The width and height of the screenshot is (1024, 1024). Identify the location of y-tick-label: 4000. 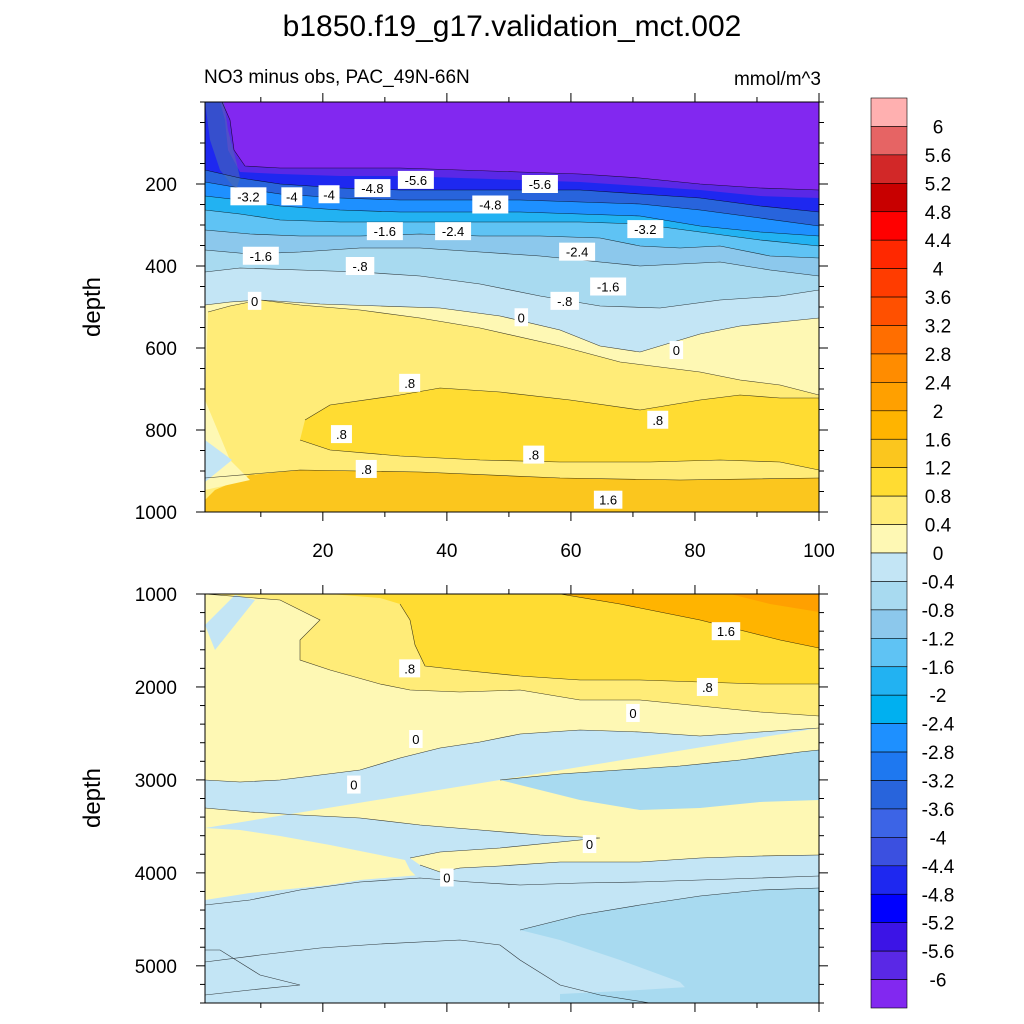
(156, 874).